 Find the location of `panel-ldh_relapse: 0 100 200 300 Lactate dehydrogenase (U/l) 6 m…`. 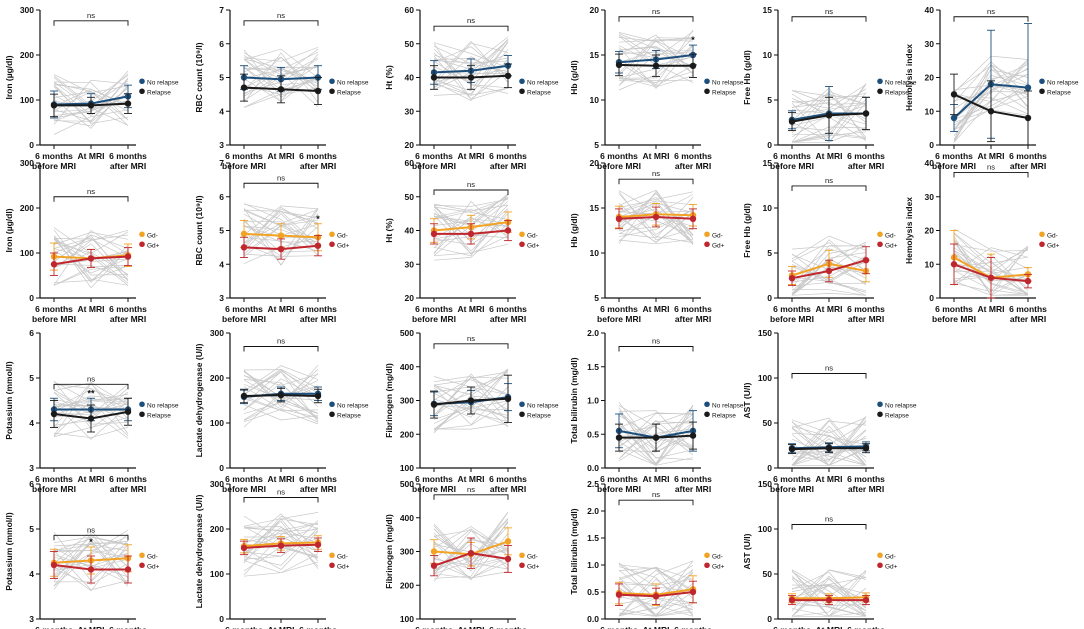

panel-ldh_relapse: 0 100 200 300 Lactate dehydrogenase (U/l) 6 m… is located at coordinates (281, 411).